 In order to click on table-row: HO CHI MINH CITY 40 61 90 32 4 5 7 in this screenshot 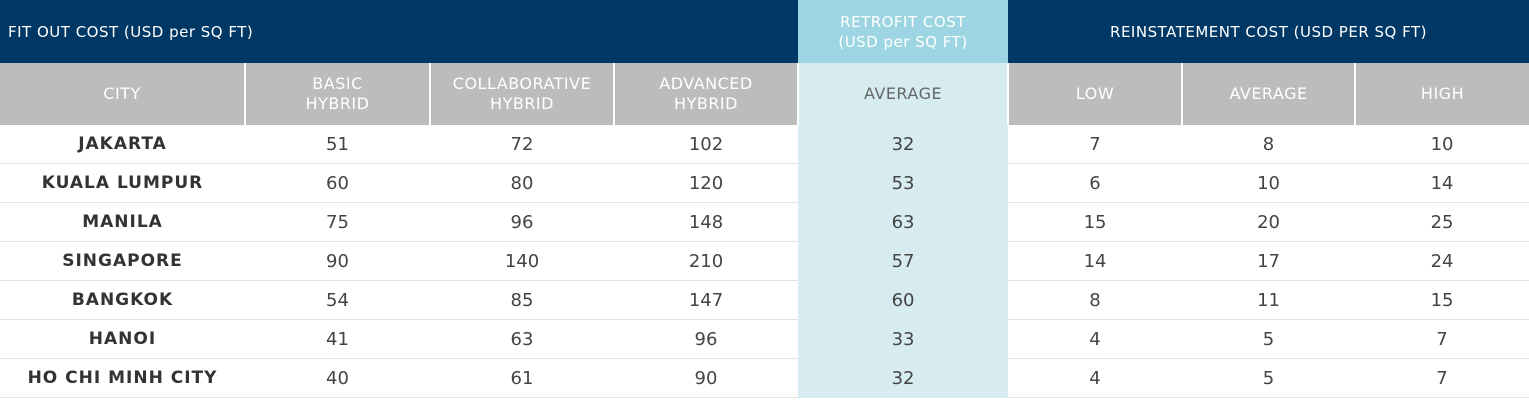, I will do `click(764, 378)`.